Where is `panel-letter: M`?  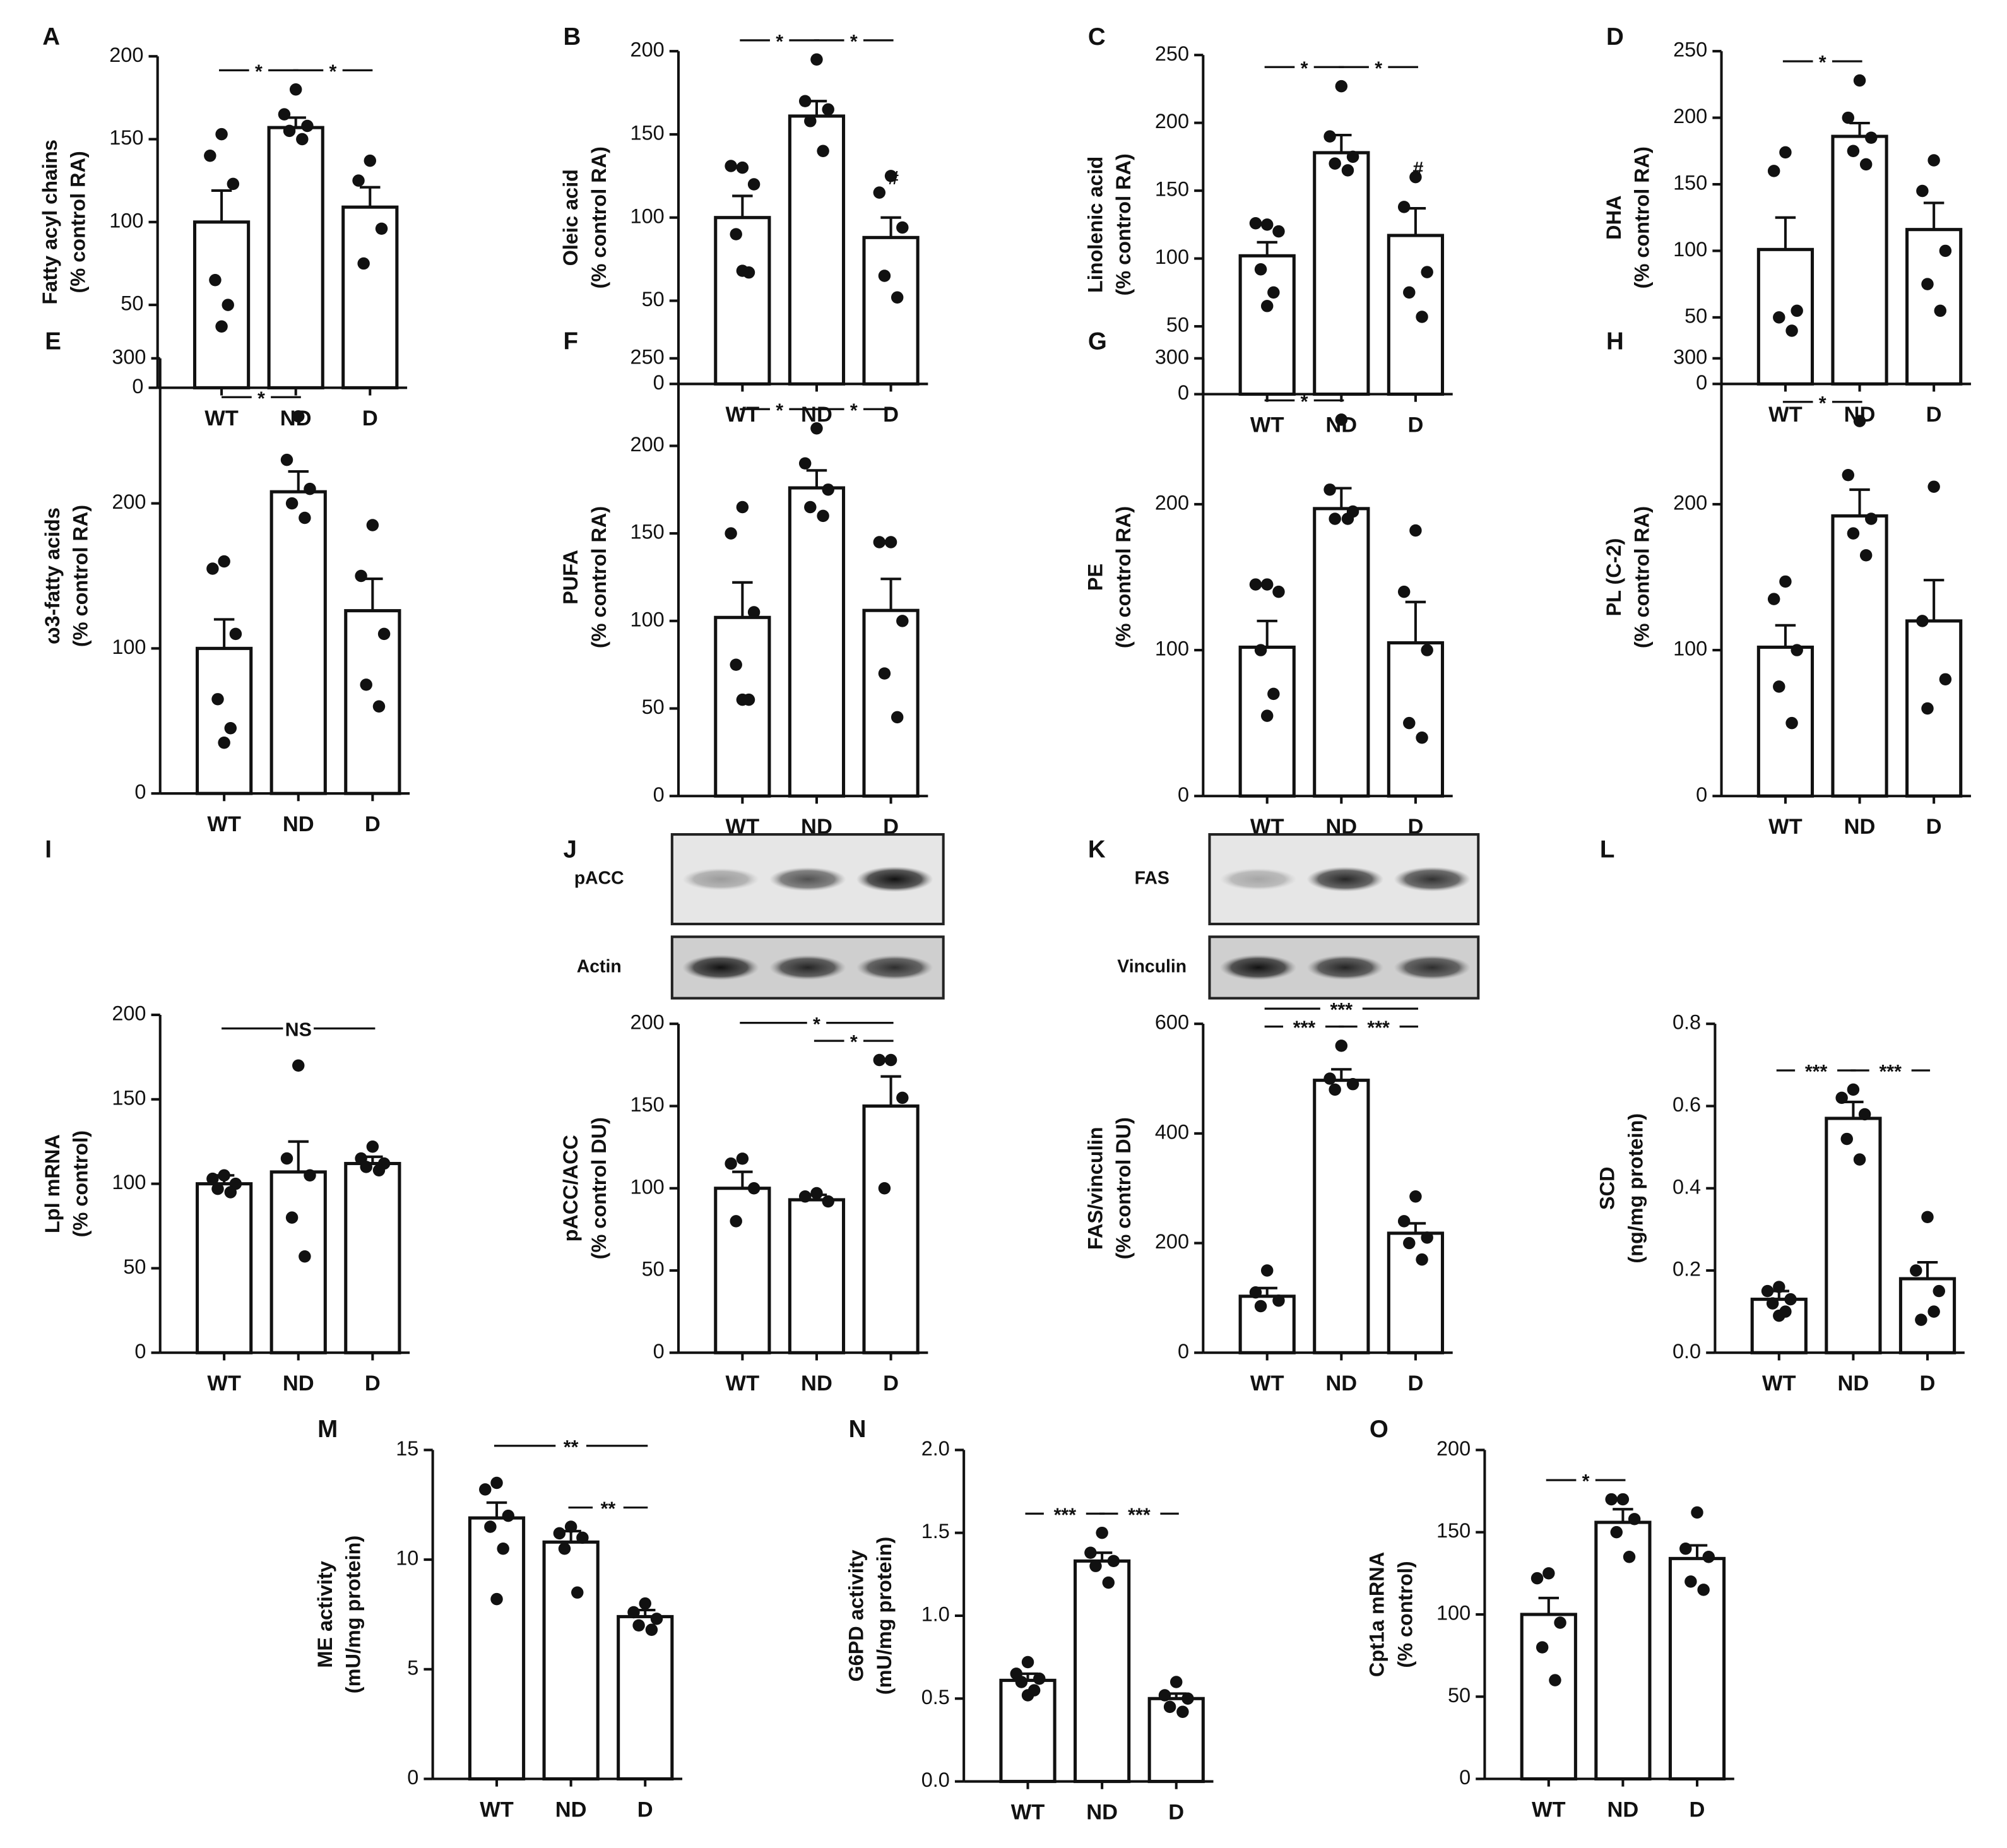 panel-letter: M is located at coordinates (327, 1430).